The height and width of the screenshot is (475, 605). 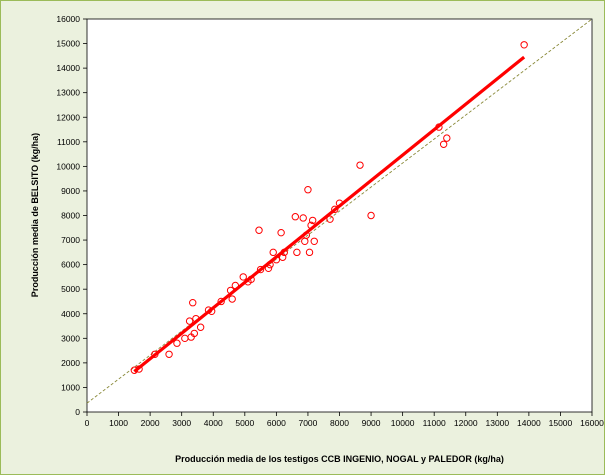 What do you see at coordinates (466, 423) in the screenshot?
I see `x-tick-label: 12000` at bounding box center [466, 423].